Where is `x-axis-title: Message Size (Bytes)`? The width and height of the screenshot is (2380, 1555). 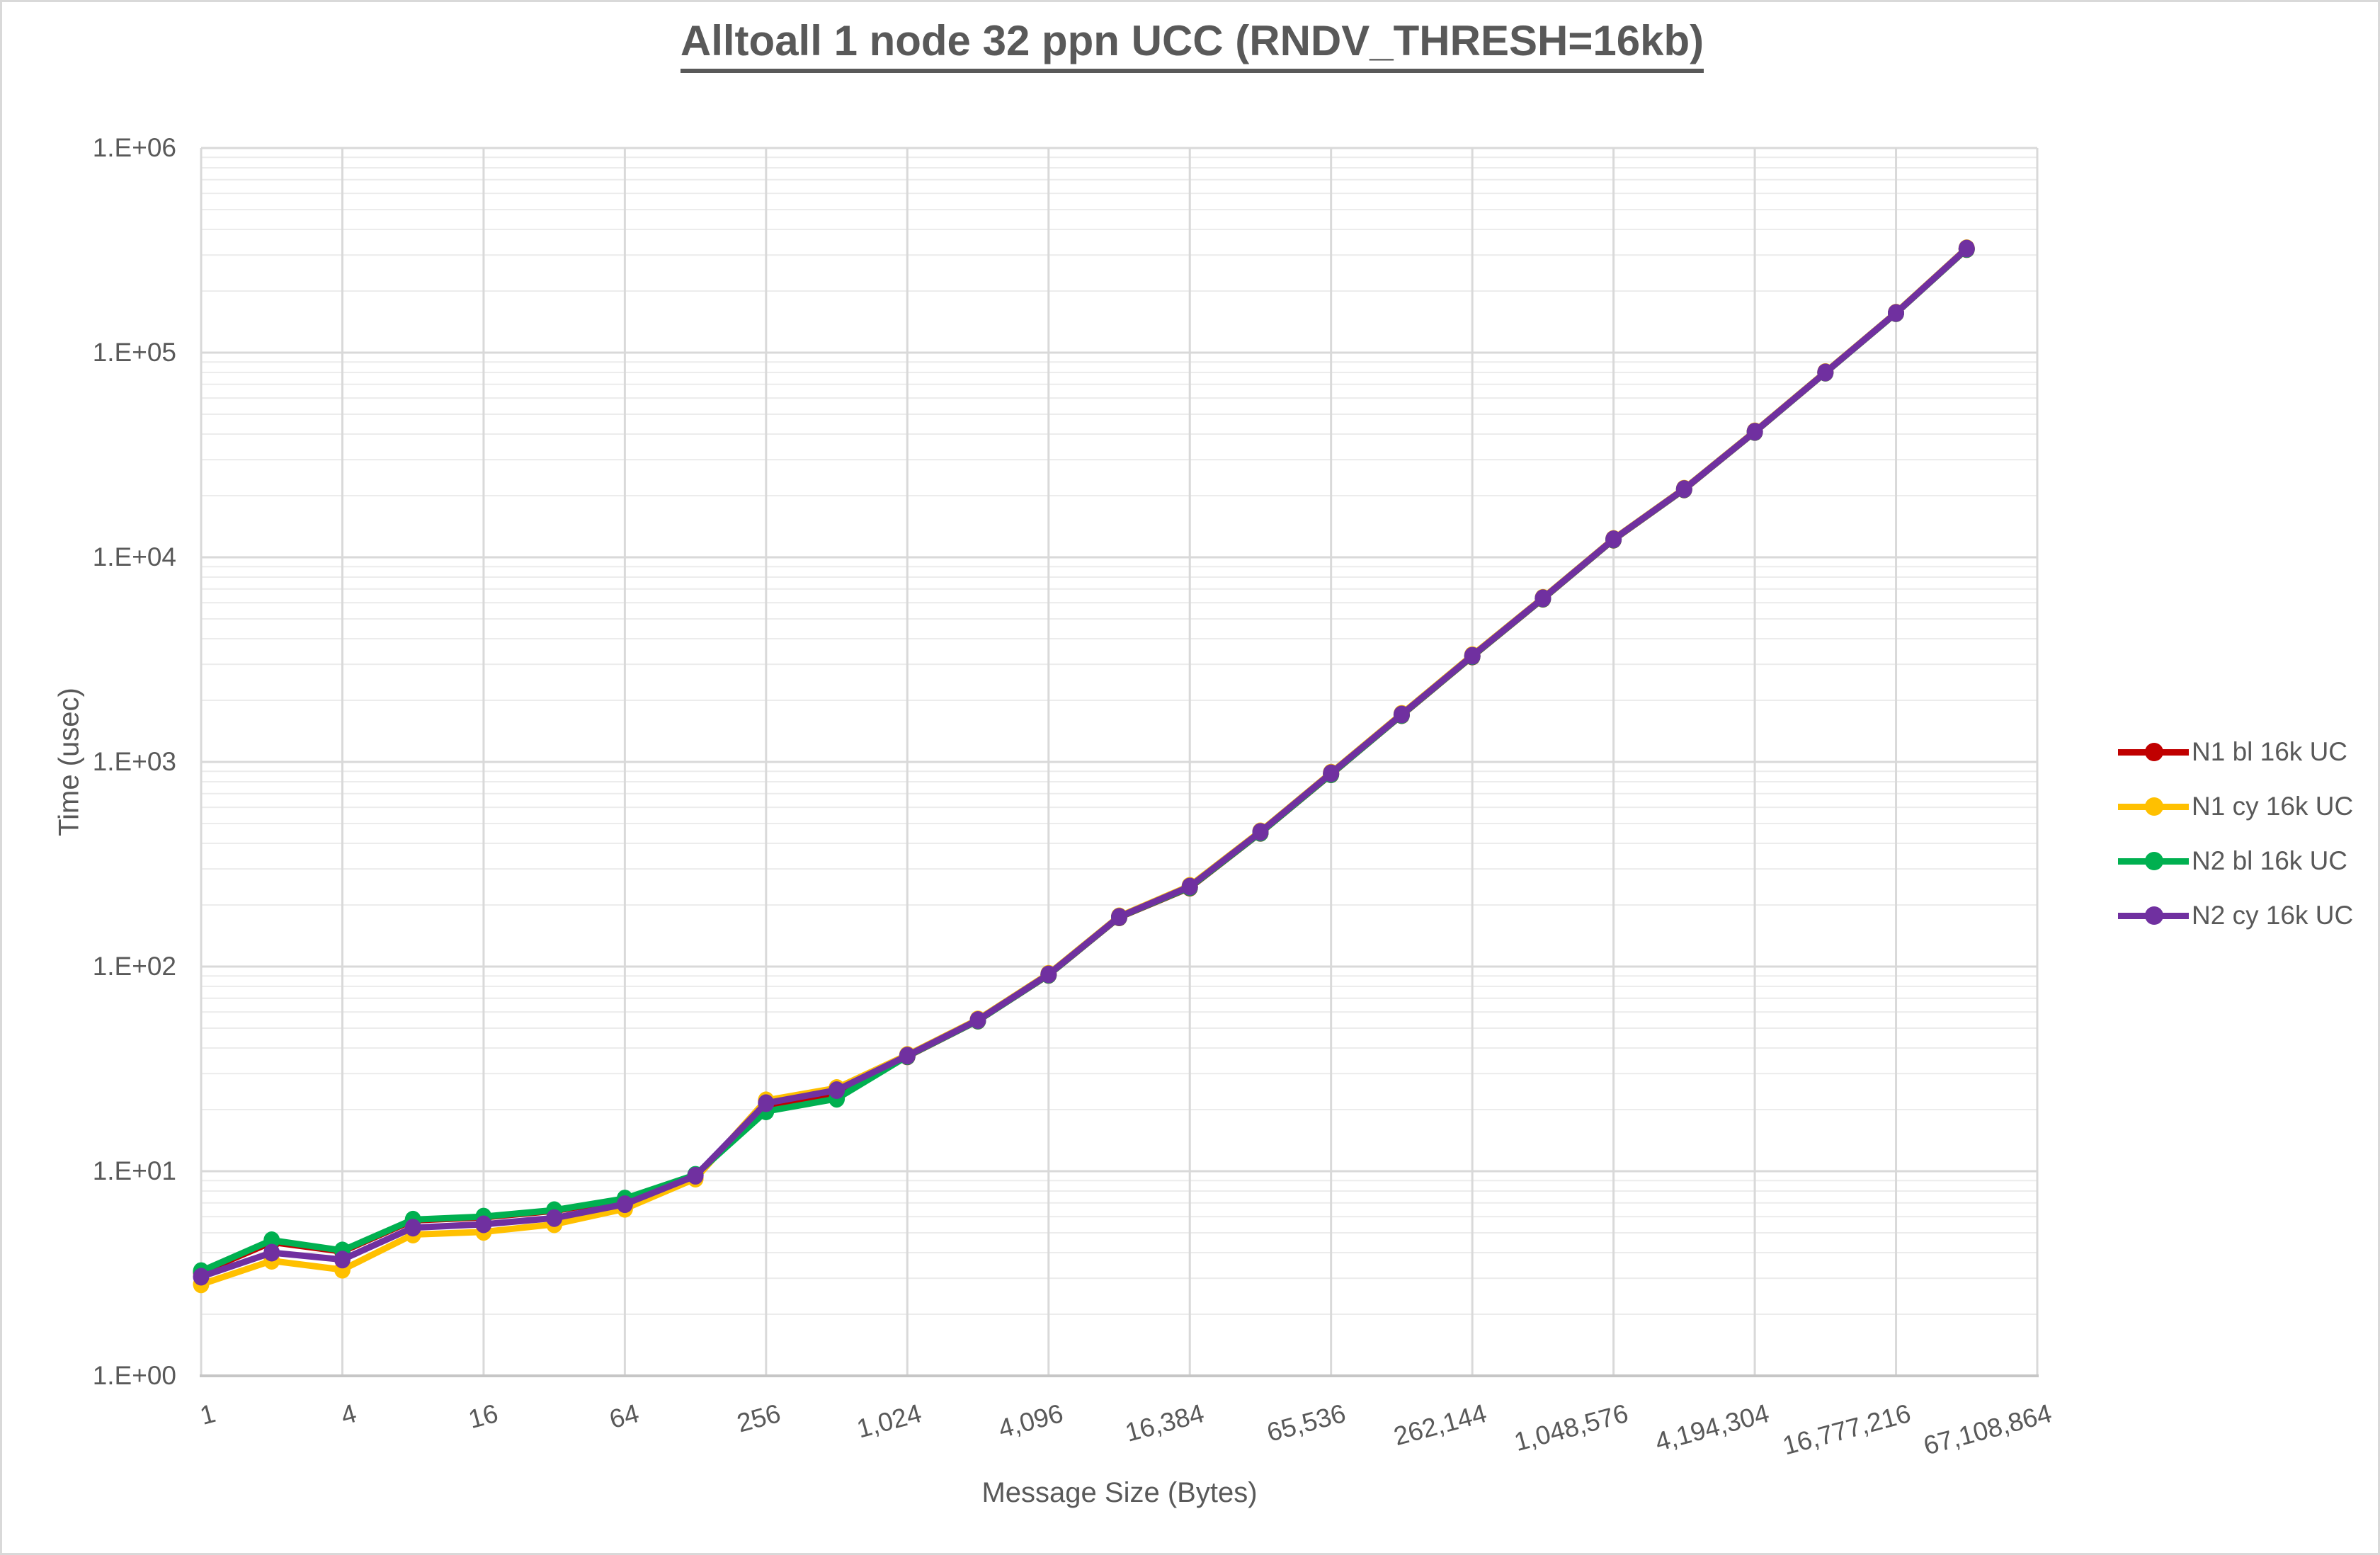
x-axis-title: Message Size (Bytes) is located at coordinates (1119, 1492).